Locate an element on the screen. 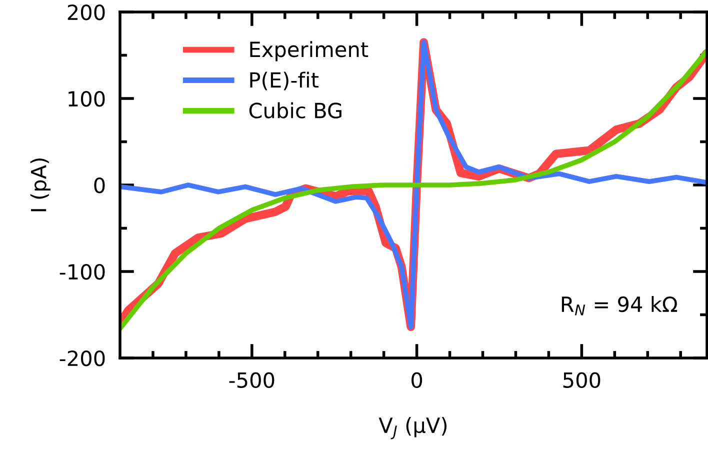  y-tick-label: 0 is located at coordinates (99, 185).